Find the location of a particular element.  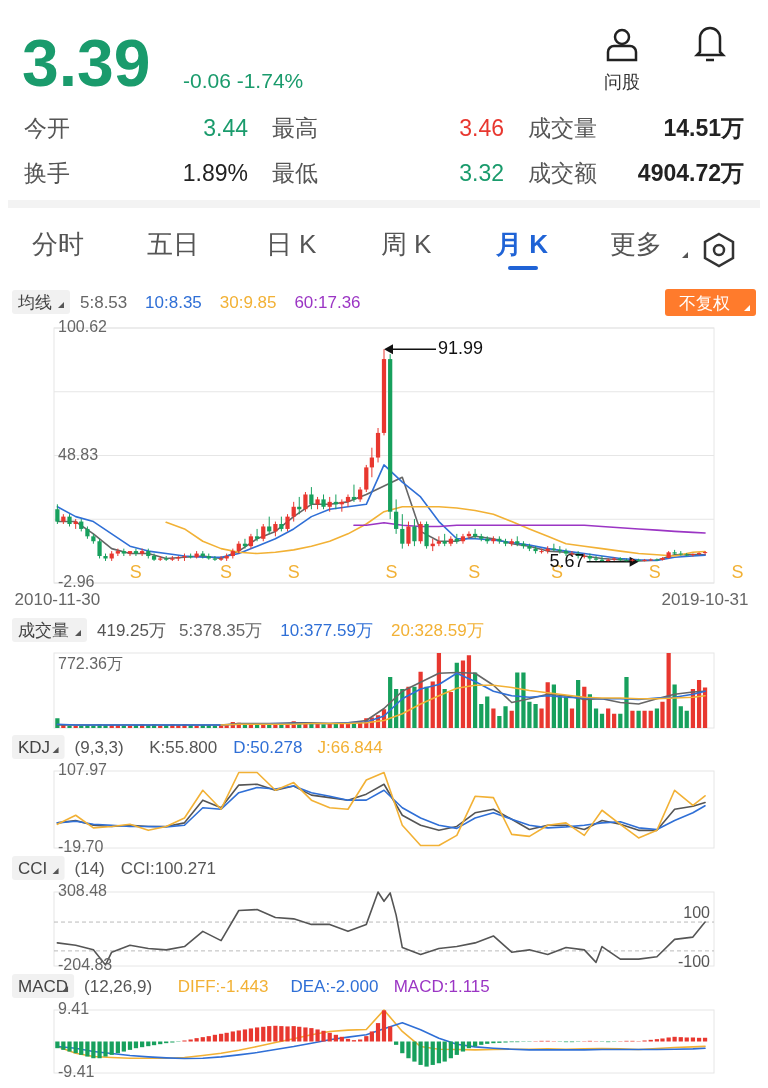

text: 今开 is located at coordinates (47, 128).